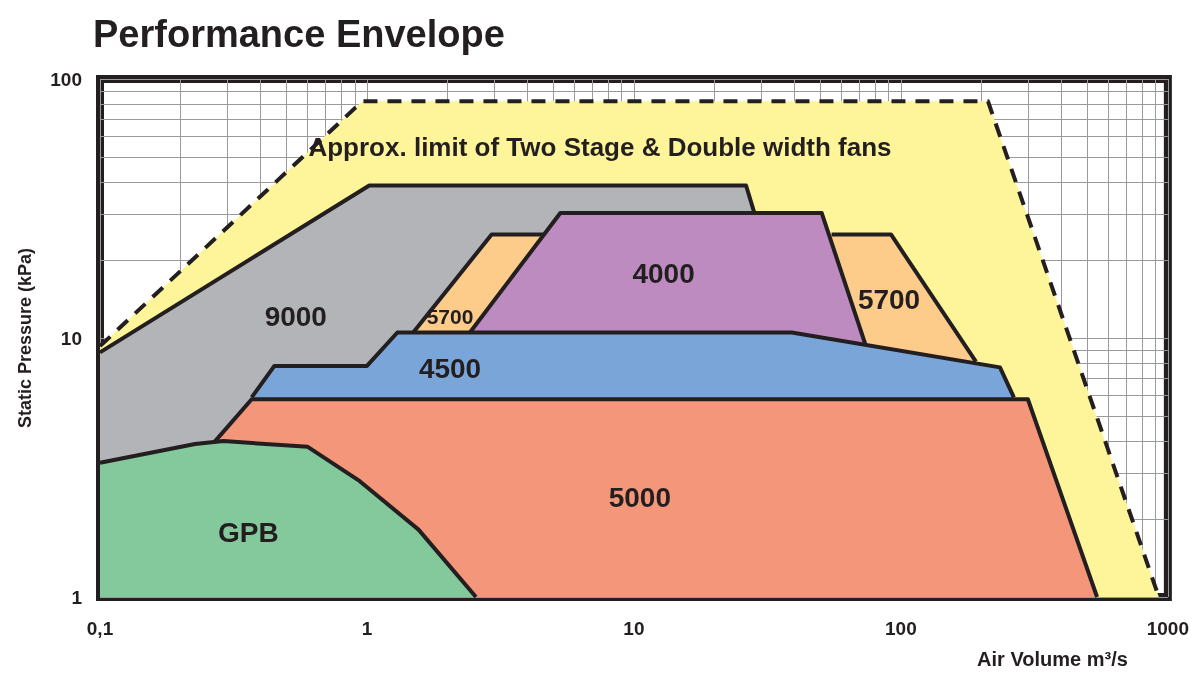 Image resolution: width=1200 pixels, height=698 pixels. What do you see at coordinates (100, 628) in the screenshot?
I see `x-tick-label: 0,1` at bounding box center [100, 628].